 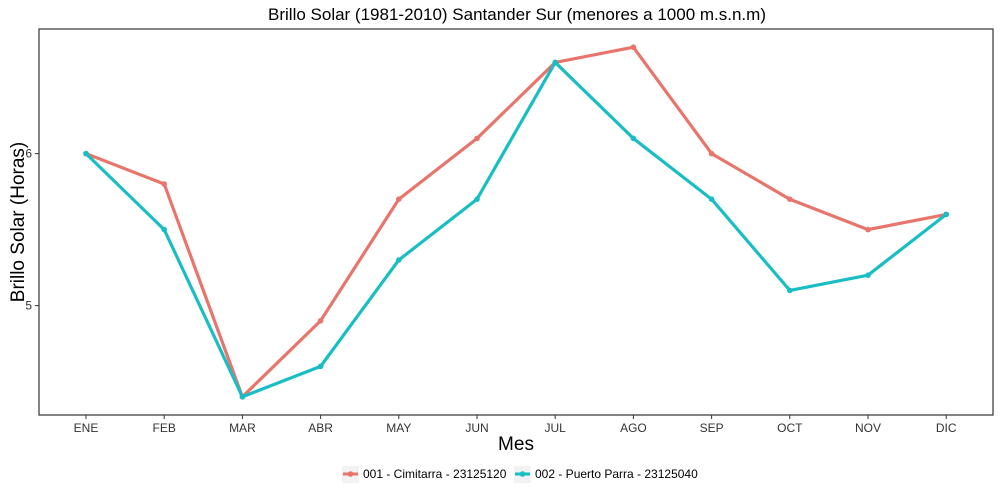 I want to click on x-tick-label: AGO, so click(x=633, y=428).